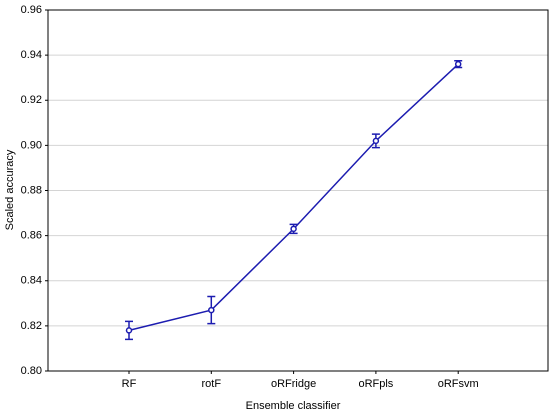 Image resolution: width=550 pixels, height=417 pixels. I want to click on x-tick-label: oRFsvm, so click(458, 384).